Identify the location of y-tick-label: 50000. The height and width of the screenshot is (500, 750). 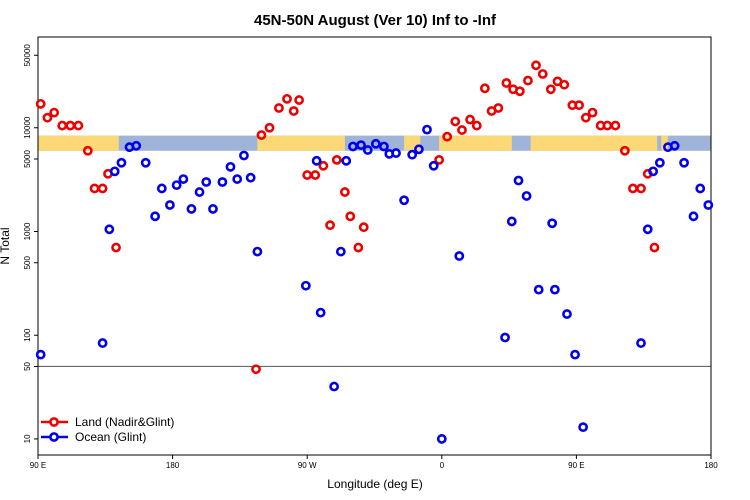
(27, 55).